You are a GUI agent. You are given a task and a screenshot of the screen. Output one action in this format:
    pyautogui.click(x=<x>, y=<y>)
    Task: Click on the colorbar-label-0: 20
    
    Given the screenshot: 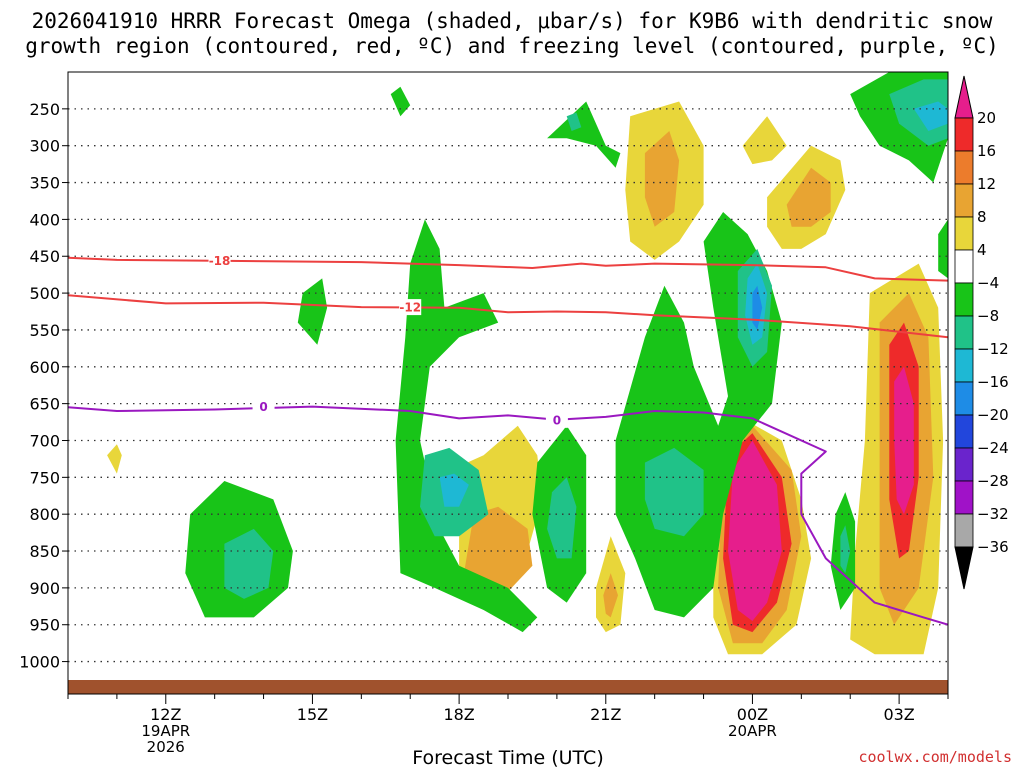 What is the action you would take?
    pyautogui.click(x=986, y=118)
    